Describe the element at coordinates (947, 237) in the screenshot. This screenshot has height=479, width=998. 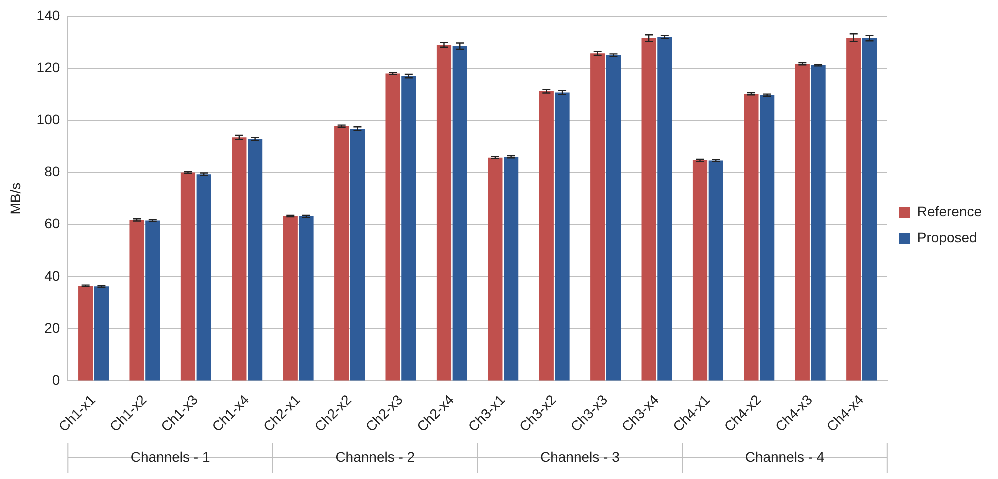
I see `legend-label: Proposed` at that location.